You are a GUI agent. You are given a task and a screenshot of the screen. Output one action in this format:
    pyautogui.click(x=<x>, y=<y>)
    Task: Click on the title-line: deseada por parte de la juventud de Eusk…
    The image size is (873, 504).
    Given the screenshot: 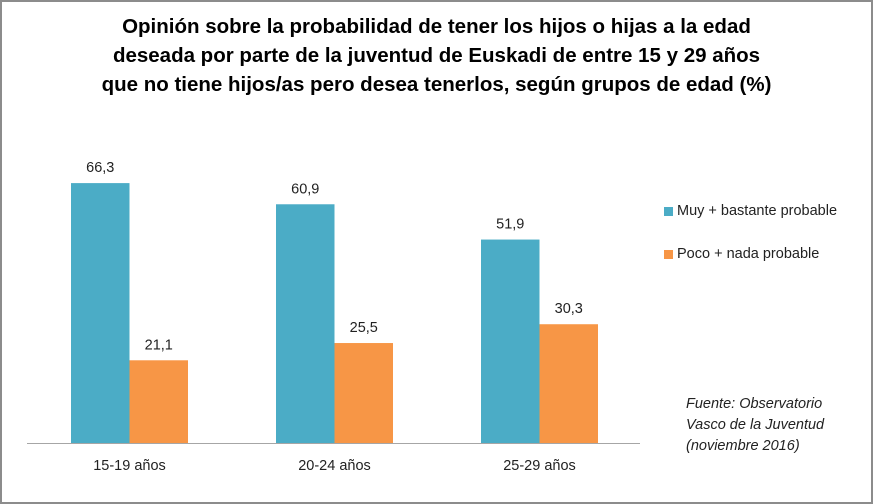 What is the action you would take?
    pyautogui.click(x=436, y=55)
    